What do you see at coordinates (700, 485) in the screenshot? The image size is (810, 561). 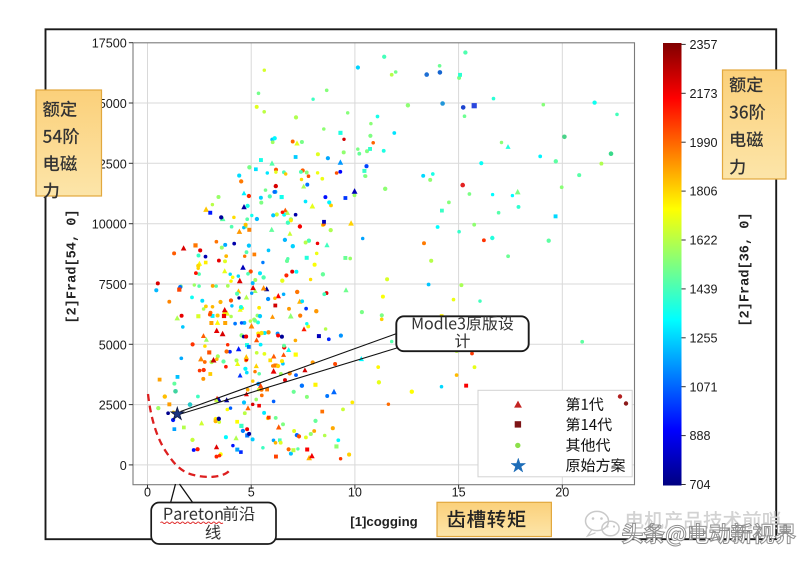 I see `svg-text: 704` at bounding box center [700, 485].